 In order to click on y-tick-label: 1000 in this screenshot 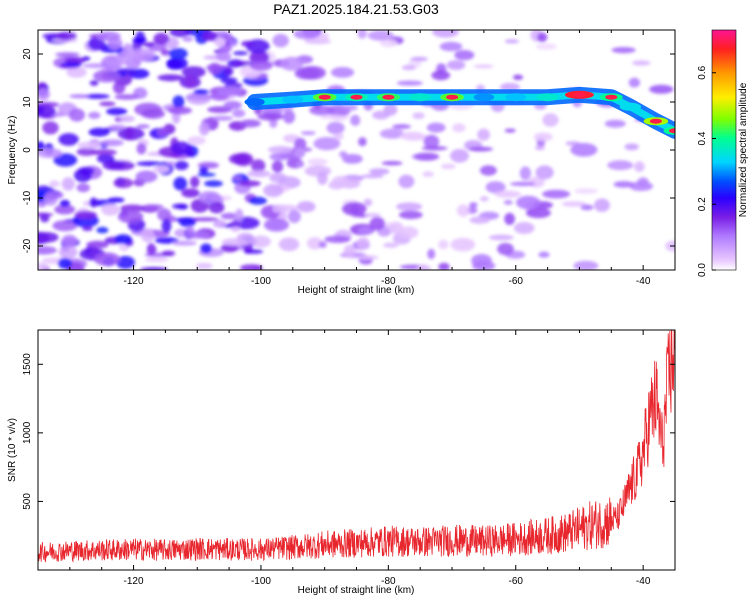, I will do `click(27, 432)`.